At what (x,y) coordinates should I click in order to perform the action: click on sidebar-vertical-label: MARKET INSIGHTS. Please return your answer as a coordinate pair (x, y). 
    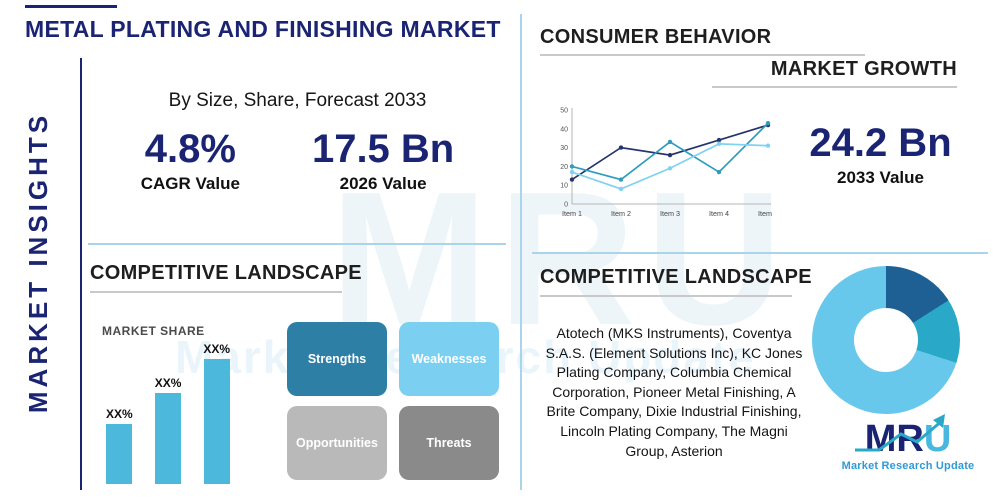
    Looking at the image, I should click on (39, 262).